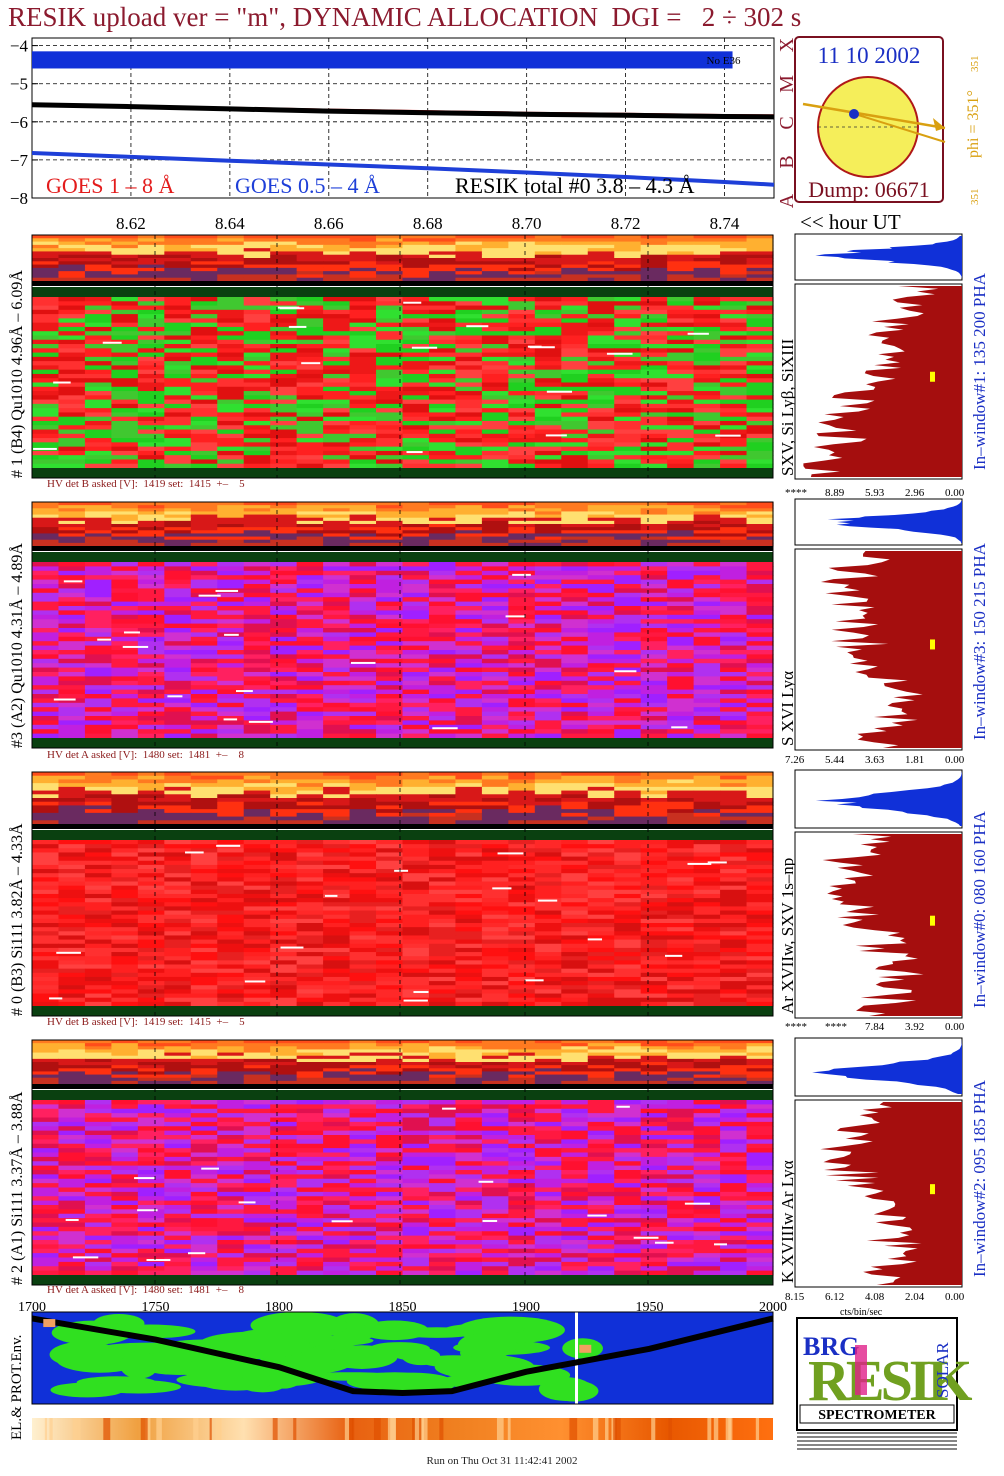 The image size is (1004, 1476). What do you see at coordinates (932, 376) in the screenshot?
I see `histogram-marker` at bounding box center [932, 376].